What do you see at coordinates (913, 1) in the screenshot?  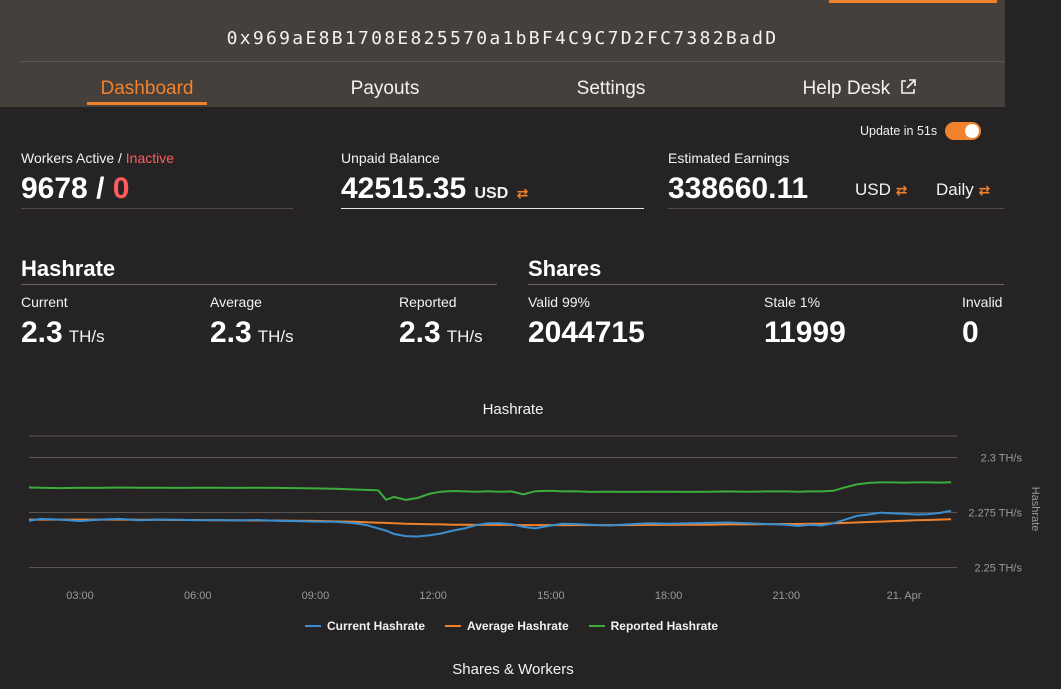 I see `header-accent-bar` at bounding box center [913, 1].